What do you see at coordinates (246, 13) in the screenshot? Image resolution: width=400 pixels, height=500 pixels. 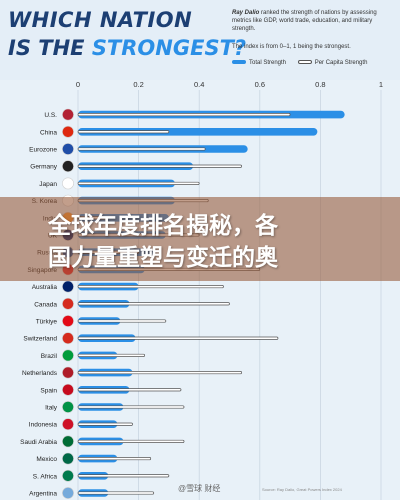 I see `description-author: Ray Dalio` at bounding box center [246, 13].